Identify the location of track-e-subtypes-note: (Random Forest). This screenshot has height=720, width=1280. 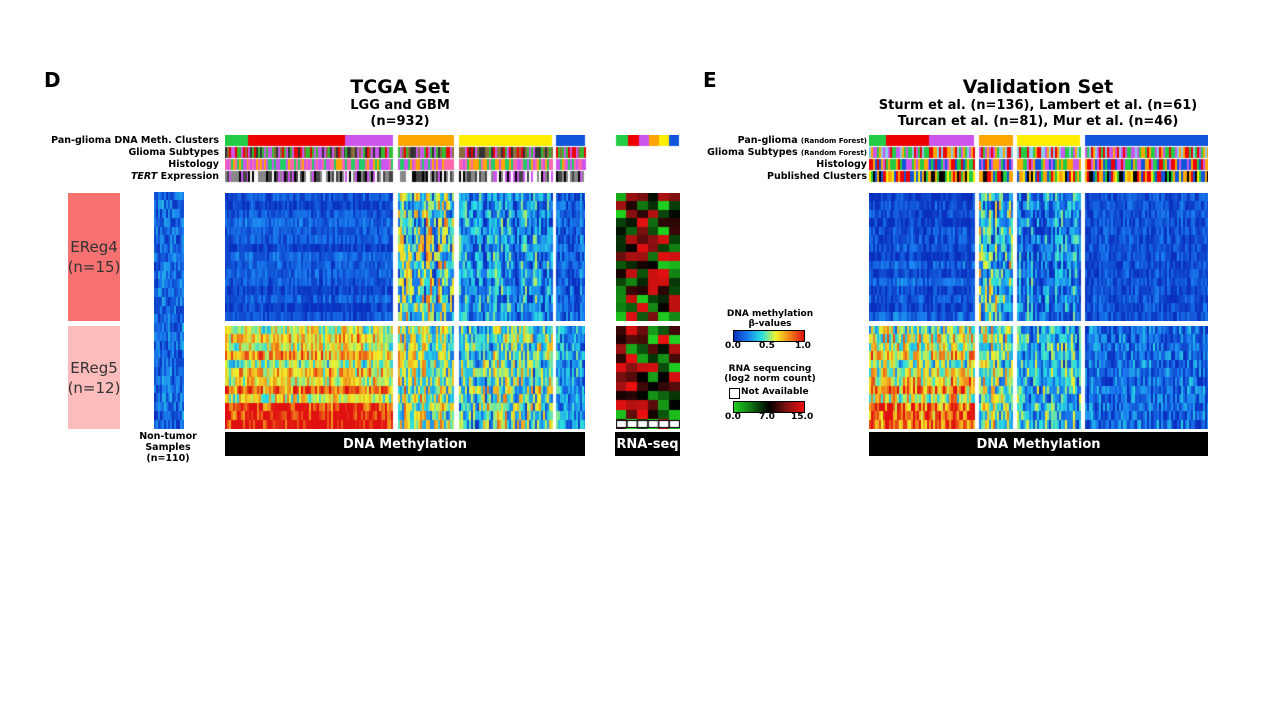
(833, 153).